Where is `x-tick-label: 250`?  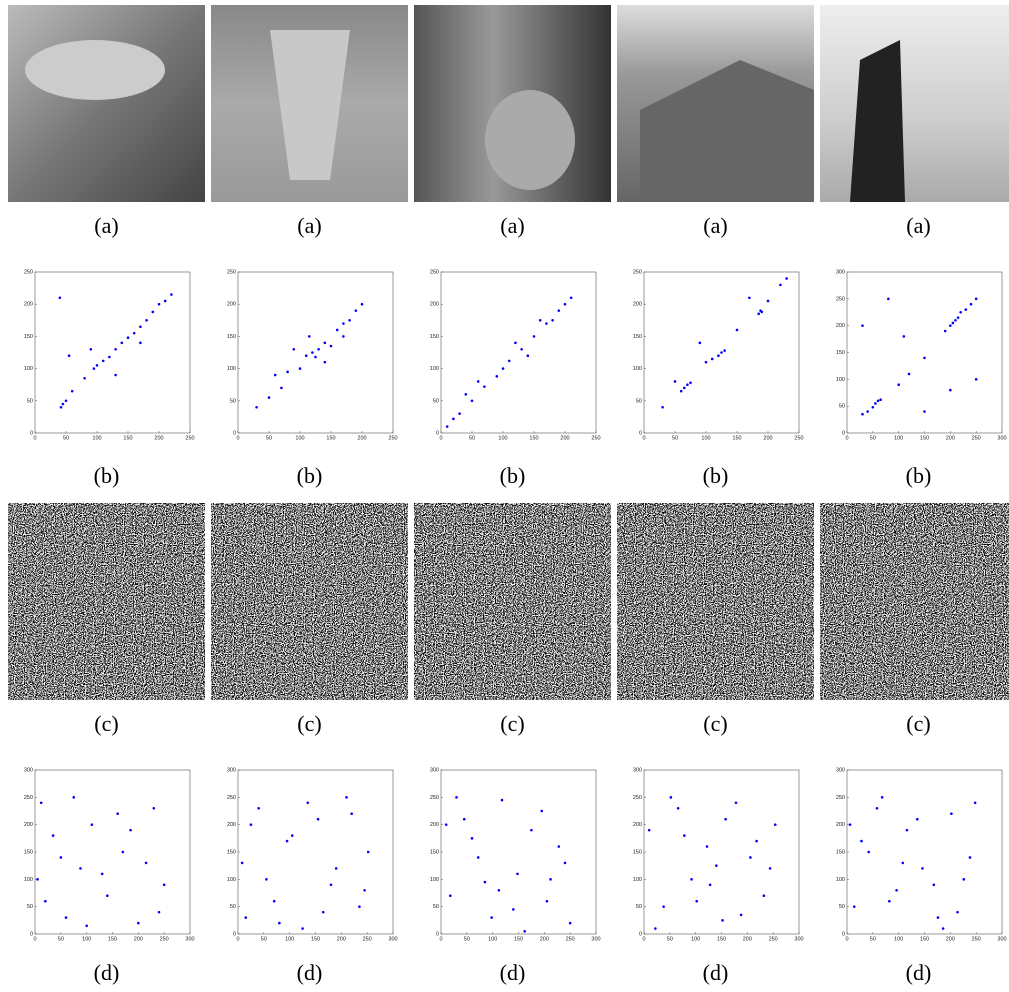 x-tick-label: 250 is located at coordinates (570, 939).